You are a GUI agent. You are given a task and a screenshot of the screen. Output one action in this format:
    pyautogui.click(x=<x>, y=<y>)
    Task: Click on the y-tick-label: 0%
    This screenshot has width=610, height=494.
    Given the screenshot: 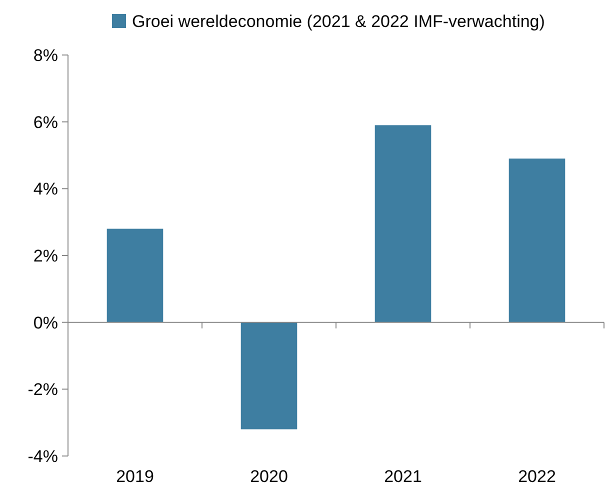 What is the action you would take?
    pyautogui.click(x=45, y=322)
    